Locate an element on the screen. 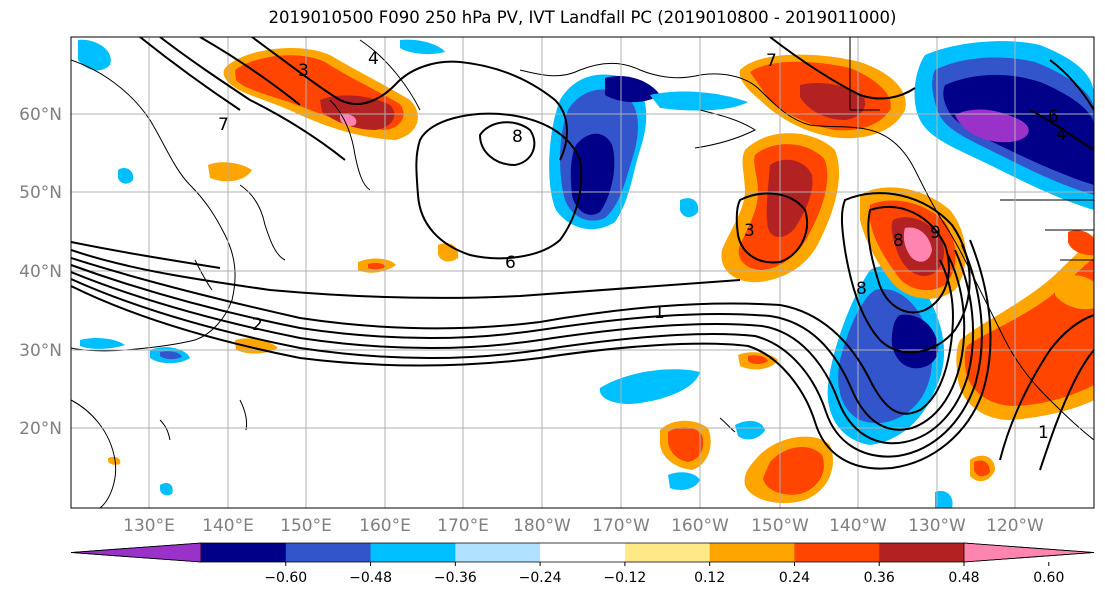 The width and height of the screenshot is (1105, 601). lon-label: 140°E is located at coordinates (228, 526).